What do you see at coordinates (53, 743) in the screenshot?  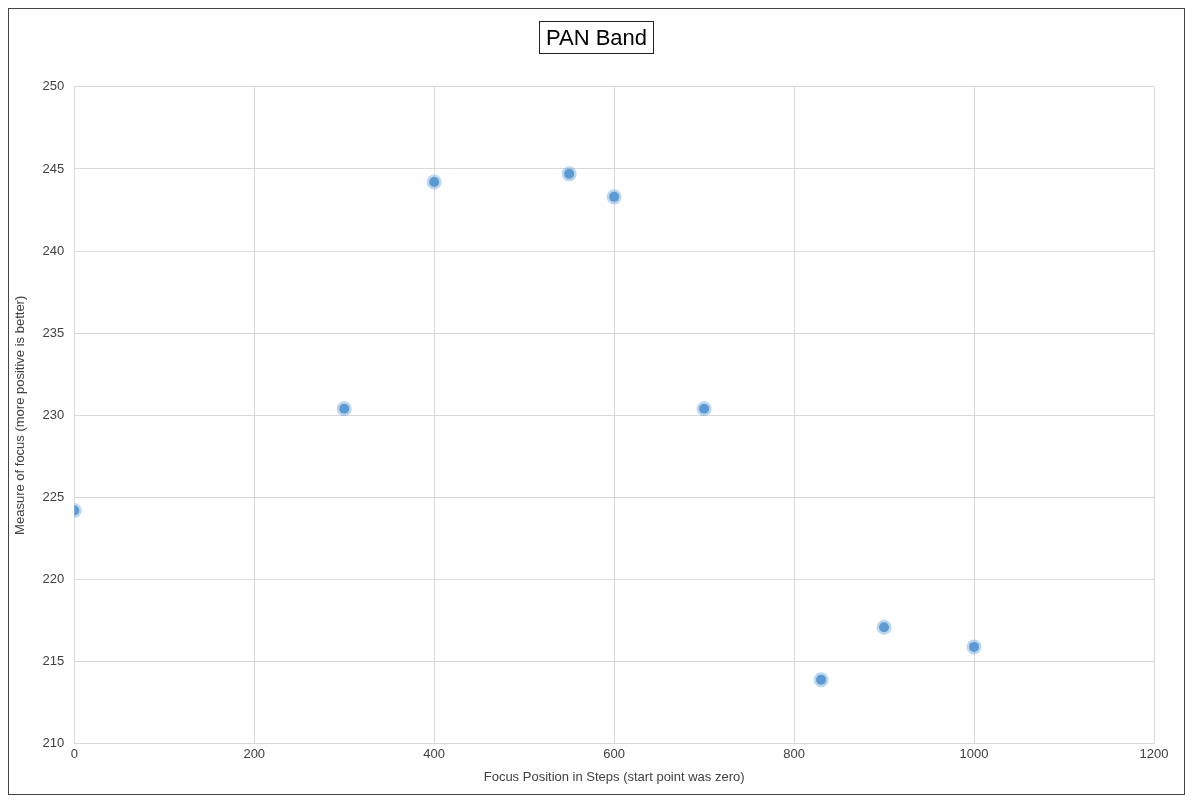 I see `y-tick-label: 210` at bounding box center [53, 743].